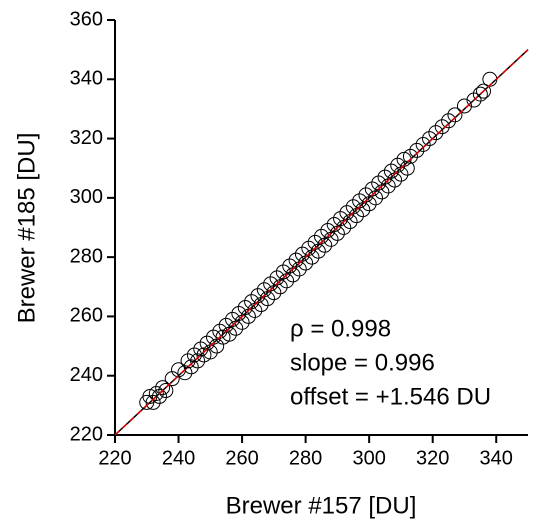 Image resolution: width=538 pixels, height=530 pixels. Describe the element at coordinates (340, 328) in the screenshot. I see `annotation: ρ = 0.998` at that location.